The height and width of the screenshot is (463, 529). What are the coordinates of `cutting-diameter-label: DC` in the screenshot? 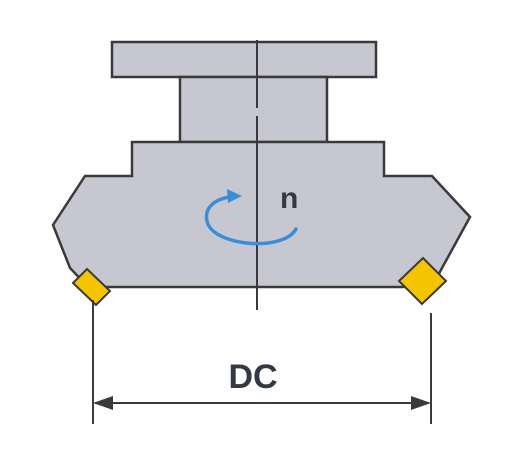 It's located at (252, 377).